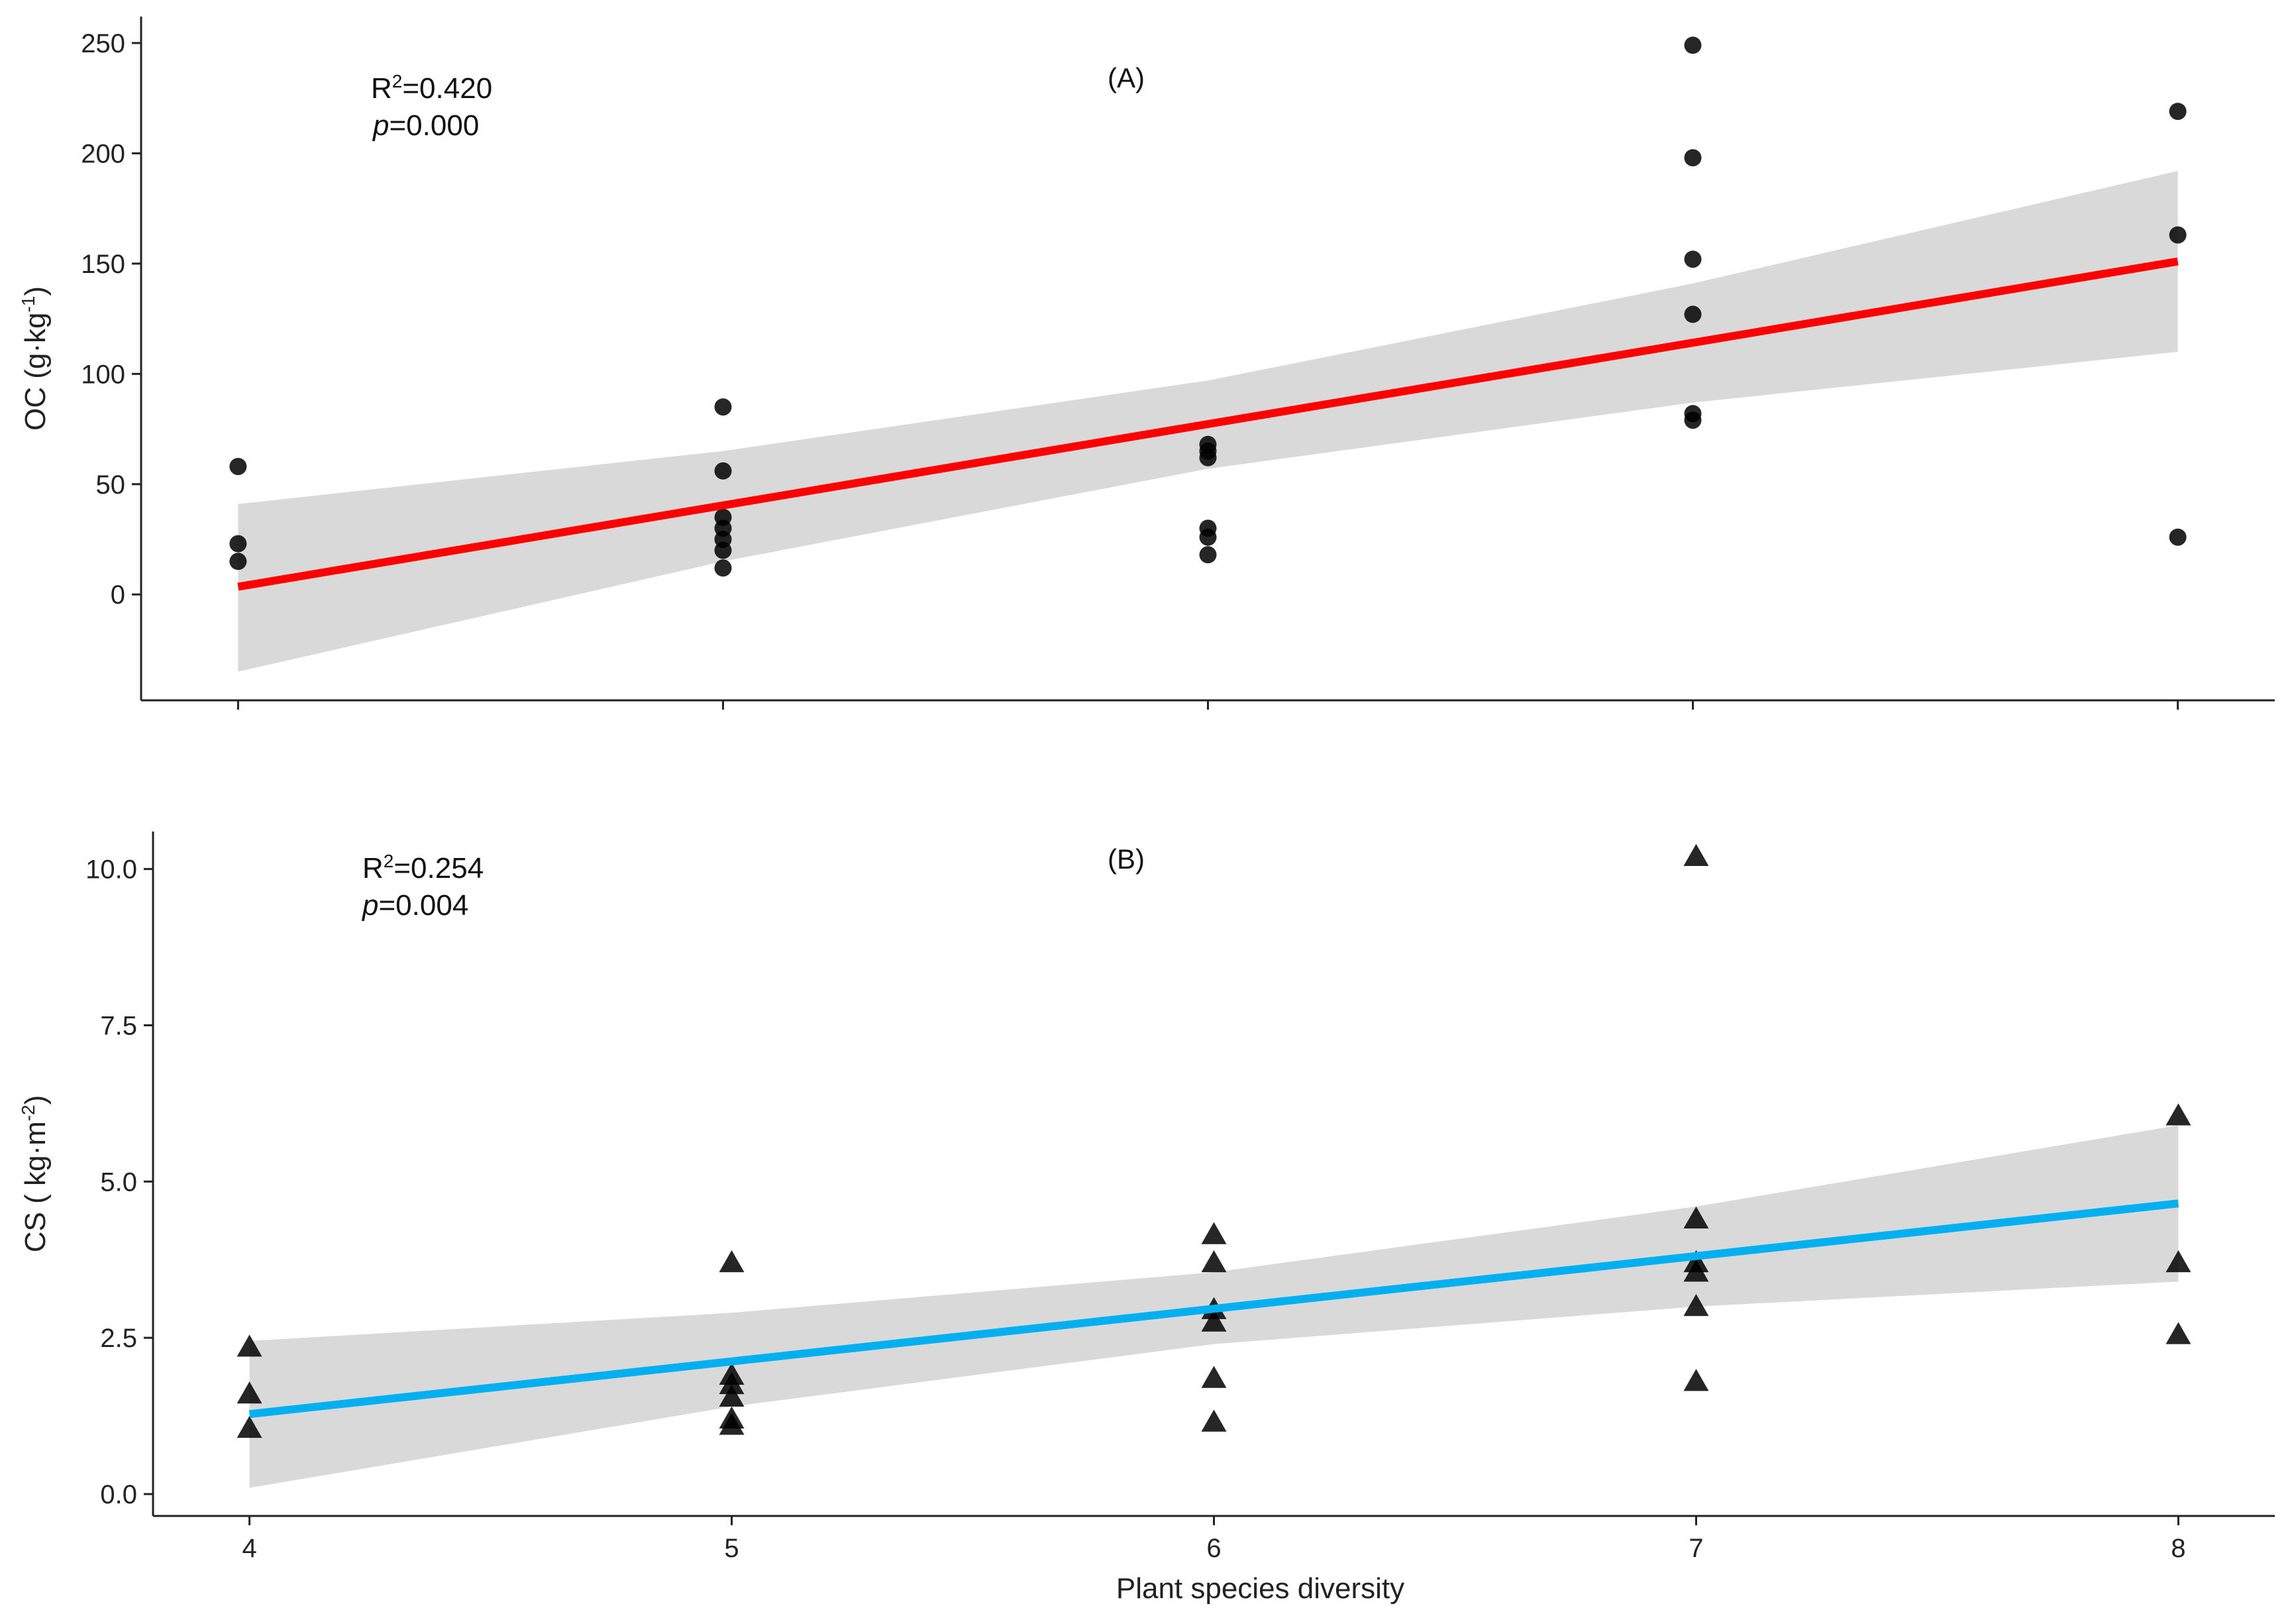 This screenshot has width=2296, height=1616. I want to click on y-tick-label: 250, so click(103, 43).